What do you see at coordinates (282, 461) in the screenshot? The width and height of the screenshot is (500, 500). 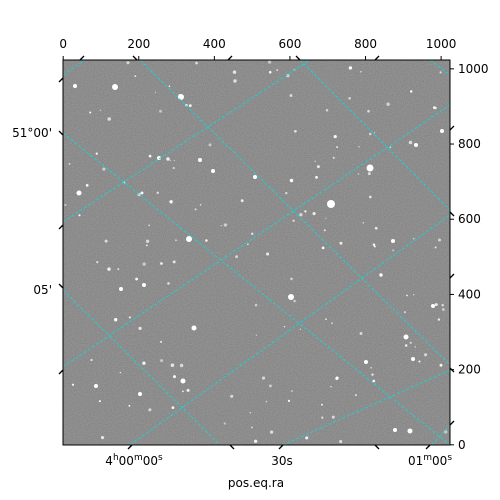 I see `ra-tick-label: 30s` at bounding box center [282, 461].